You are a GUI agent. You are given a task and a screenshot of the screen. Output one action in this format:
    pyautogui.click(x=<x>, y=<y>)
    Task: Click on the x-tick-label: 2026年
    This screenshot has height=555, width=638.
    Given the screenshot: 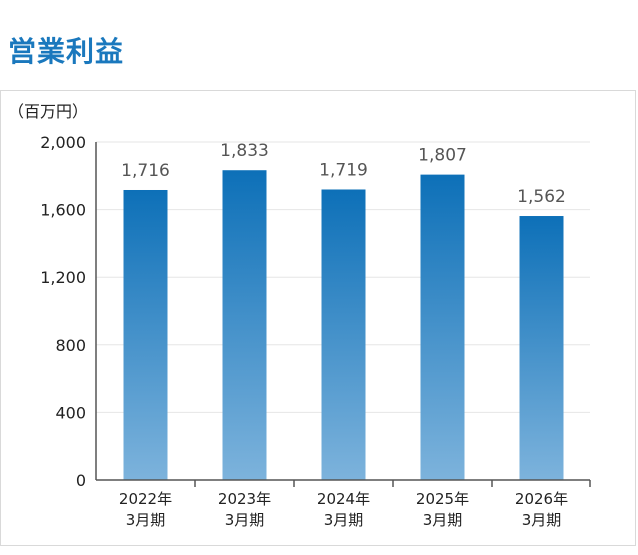 What is the action you would take?
    pyautogui.click(x=541, y=499)
    